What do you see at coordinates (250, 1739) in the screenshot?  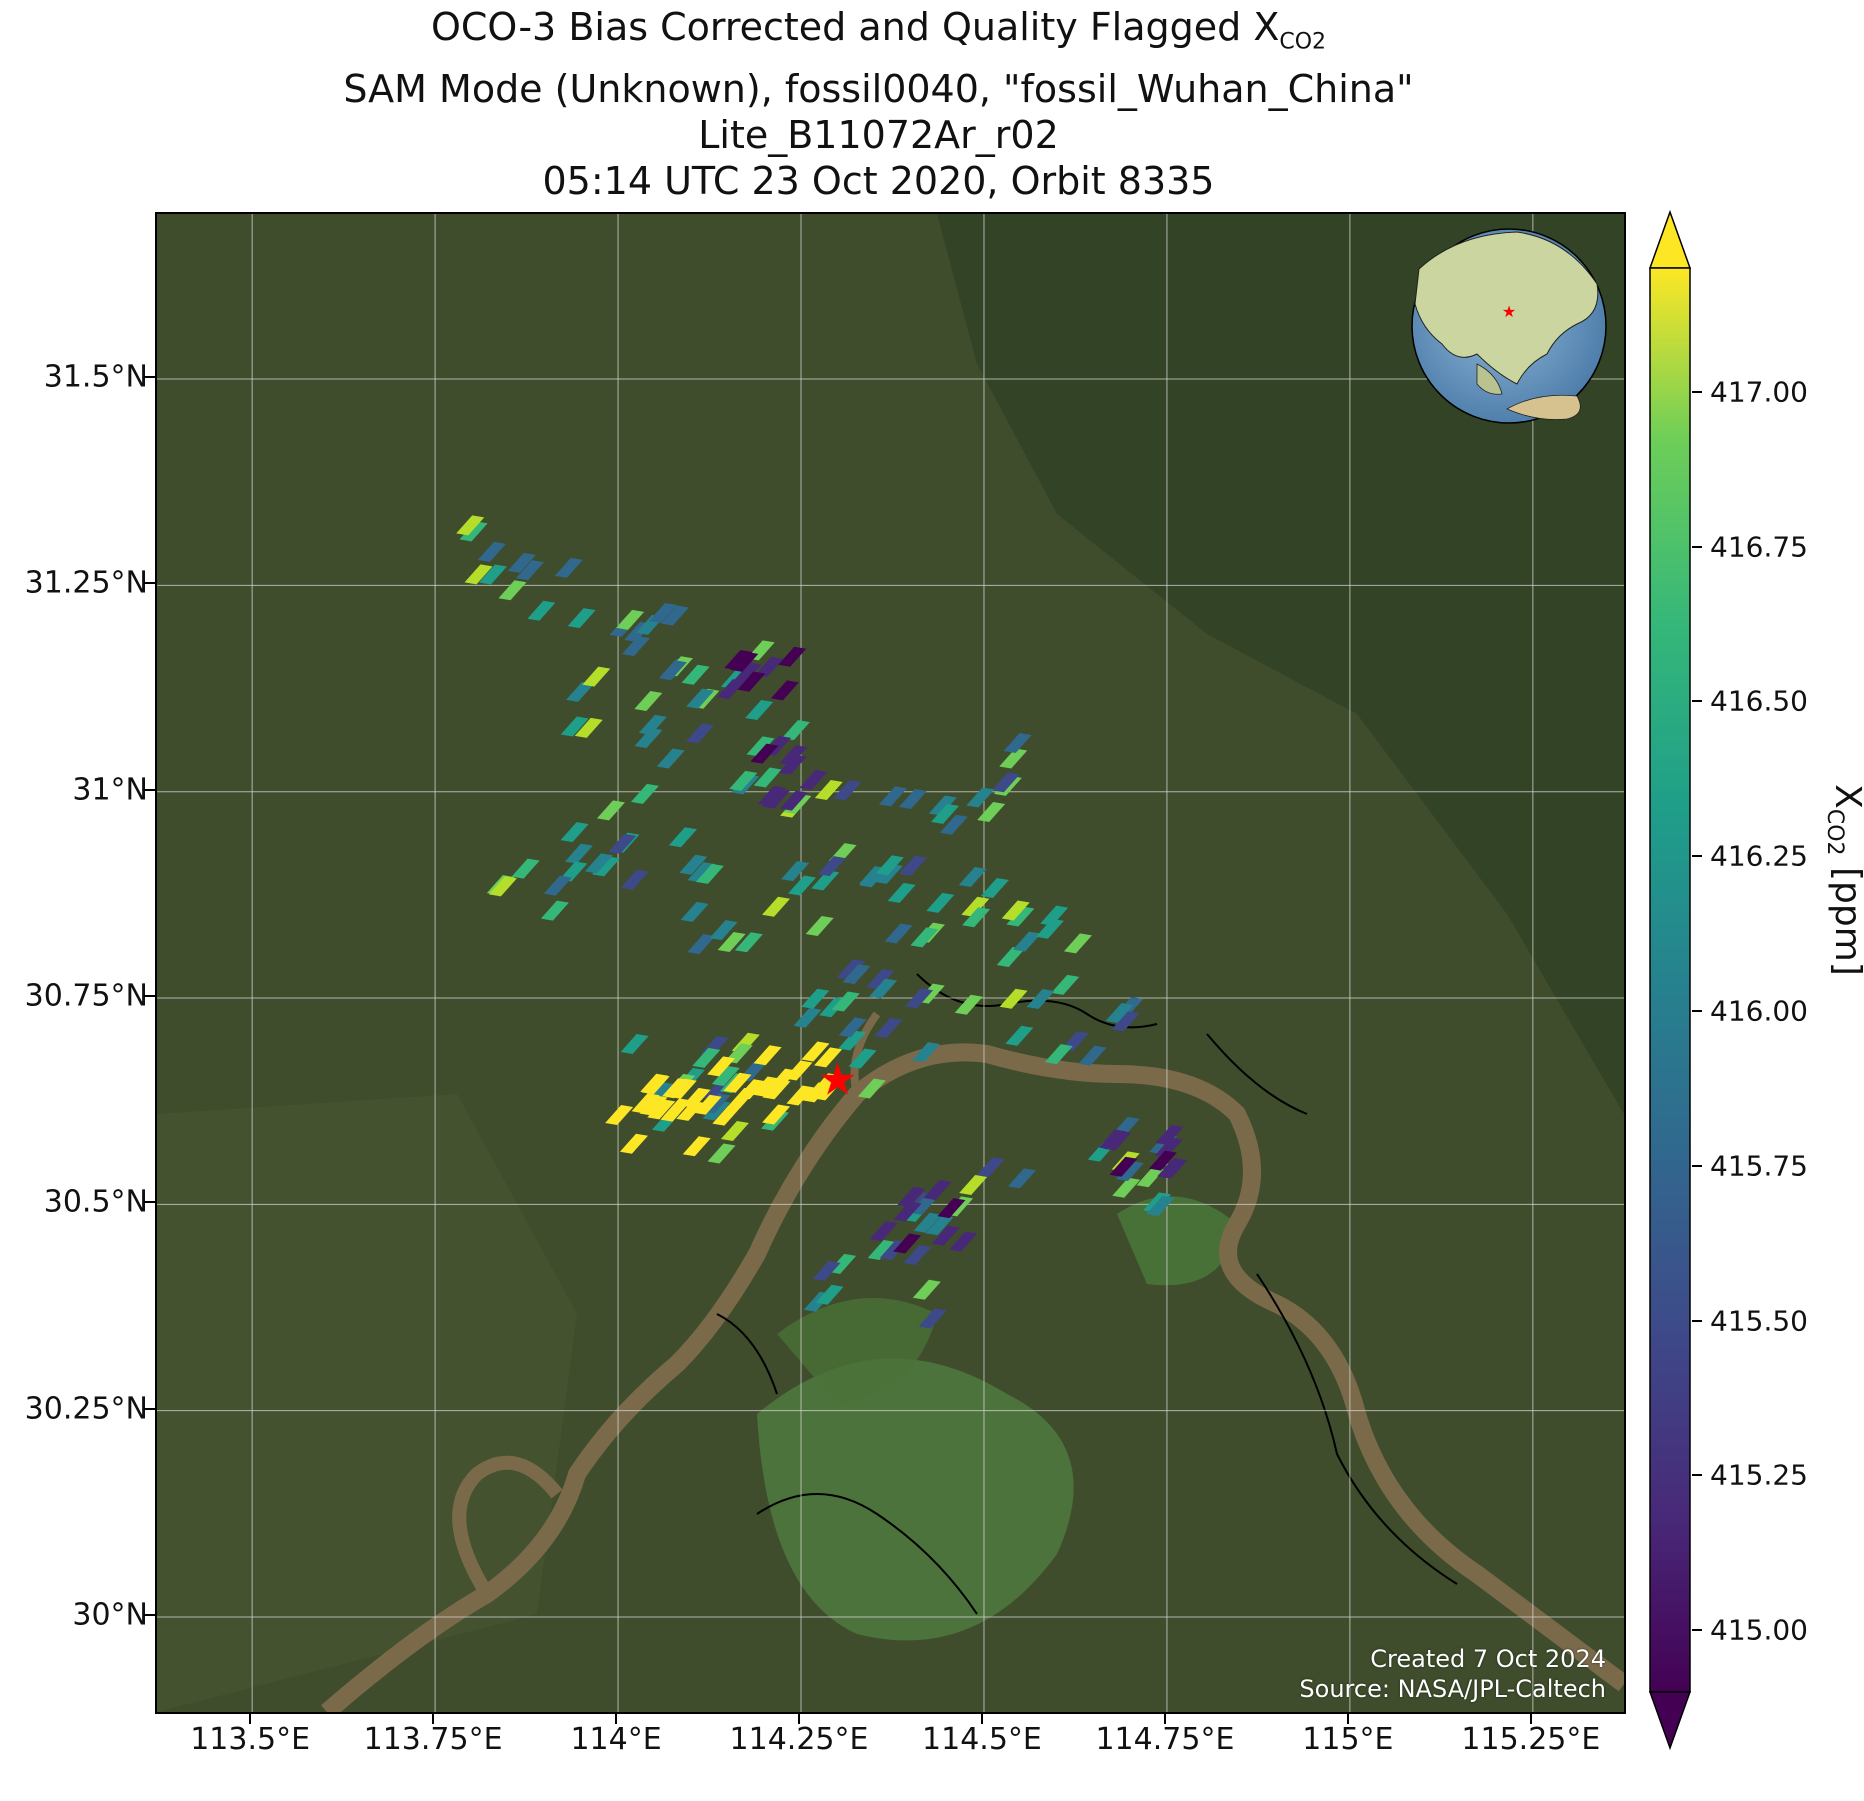 I see `lon-tick-label: 113.5°E` at bounding box center [250, 1739].